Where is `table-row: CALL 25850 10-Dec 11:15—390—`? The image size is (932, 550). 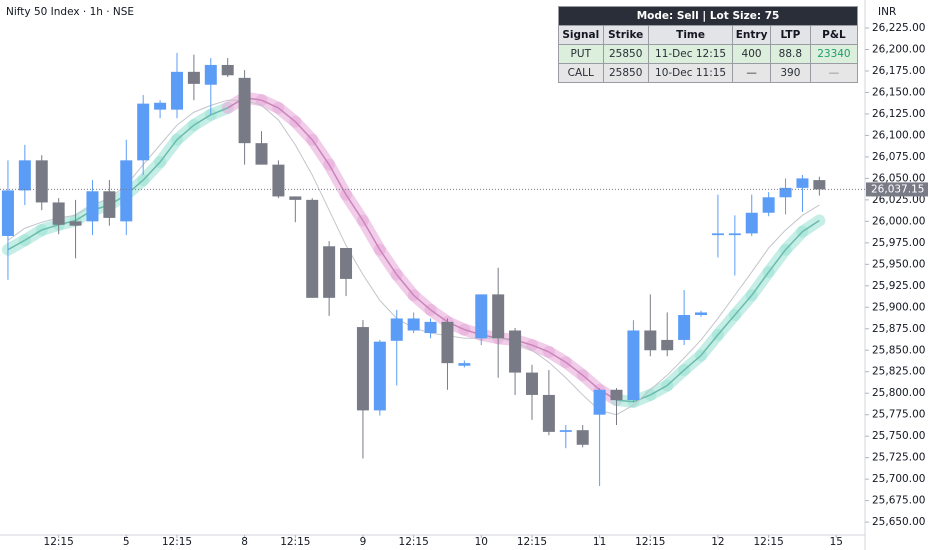 table-row: CALL 25850 10-Dec 11:15—390— is located at coordinates (708, 73).